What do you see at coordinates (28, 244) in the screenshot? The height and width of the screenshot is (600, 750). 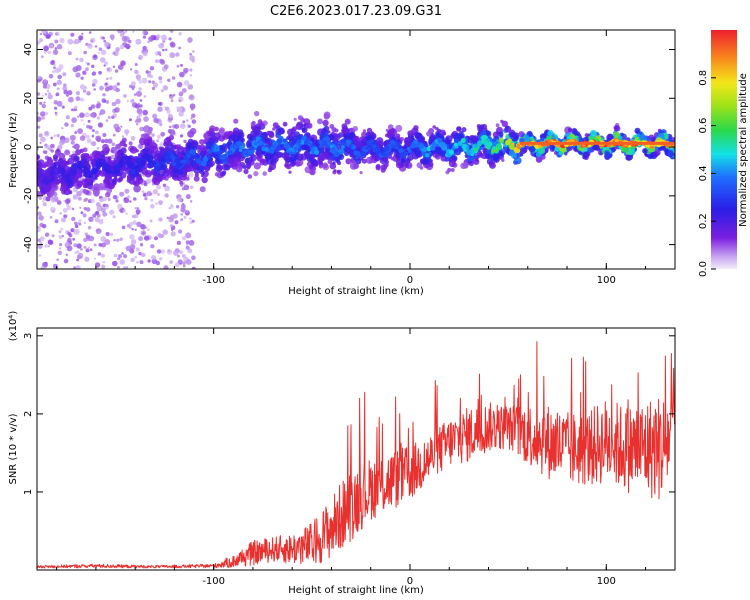 I see `spectrogram-y-tick-label: -40` at bounding box center [28, 244].